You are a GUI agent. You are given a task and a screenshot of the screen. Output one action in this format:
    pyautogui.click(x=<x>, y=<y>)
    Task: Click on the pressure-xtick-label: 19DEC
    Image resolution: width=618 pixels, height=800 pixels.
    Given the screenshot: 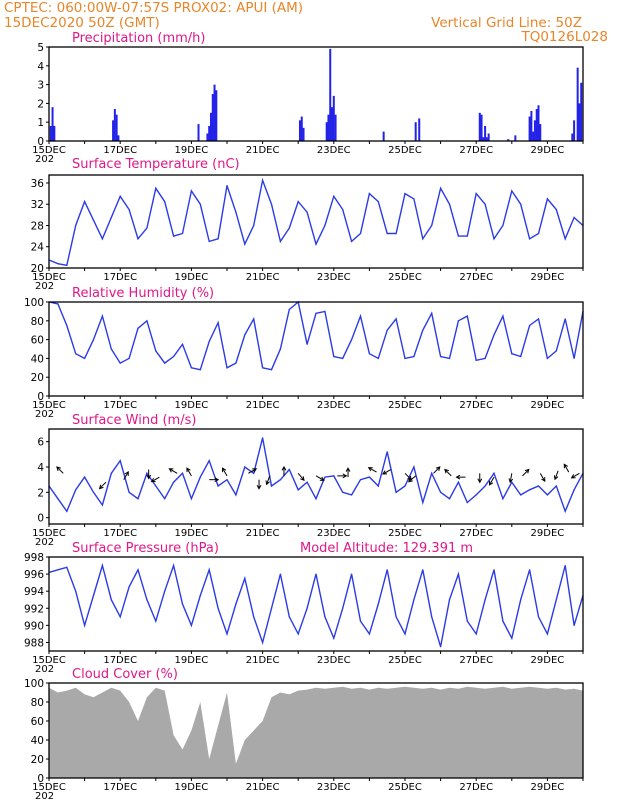 What is the action you would take?
    pyautogui.click(x=192, y=660)
    